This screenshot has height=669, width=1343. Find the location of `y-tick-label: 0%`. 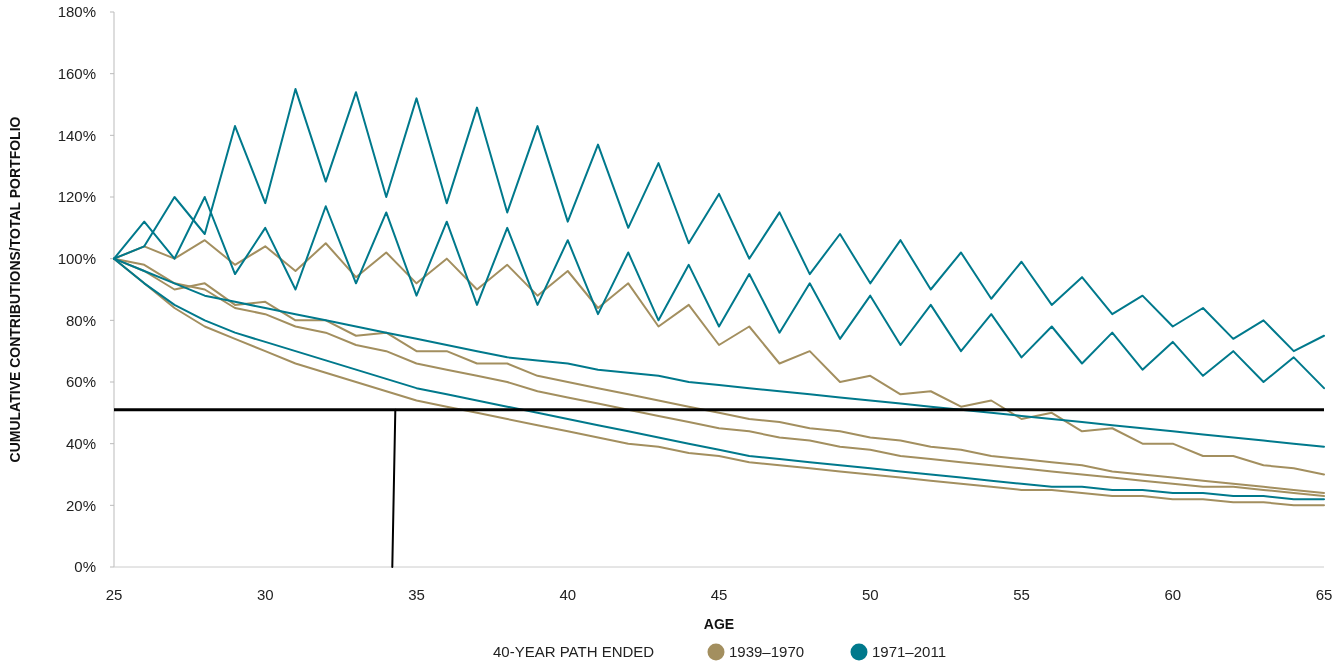

y-tick-label: 0% is located at coordinates (85, 567).